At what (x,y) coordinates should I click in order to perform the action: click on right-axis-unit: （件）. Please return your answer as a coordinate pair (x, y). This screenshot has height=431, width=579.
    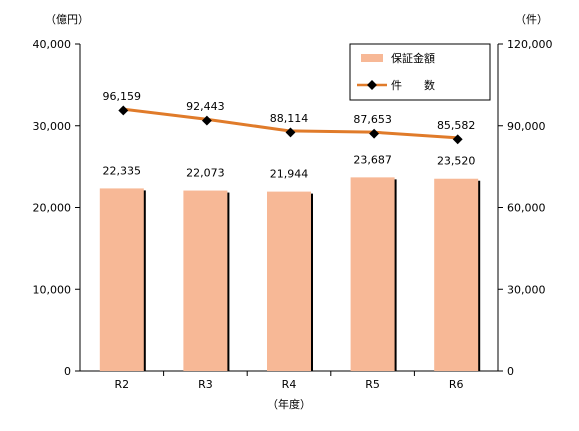
    Looking at the image, I should click on (531, 19).